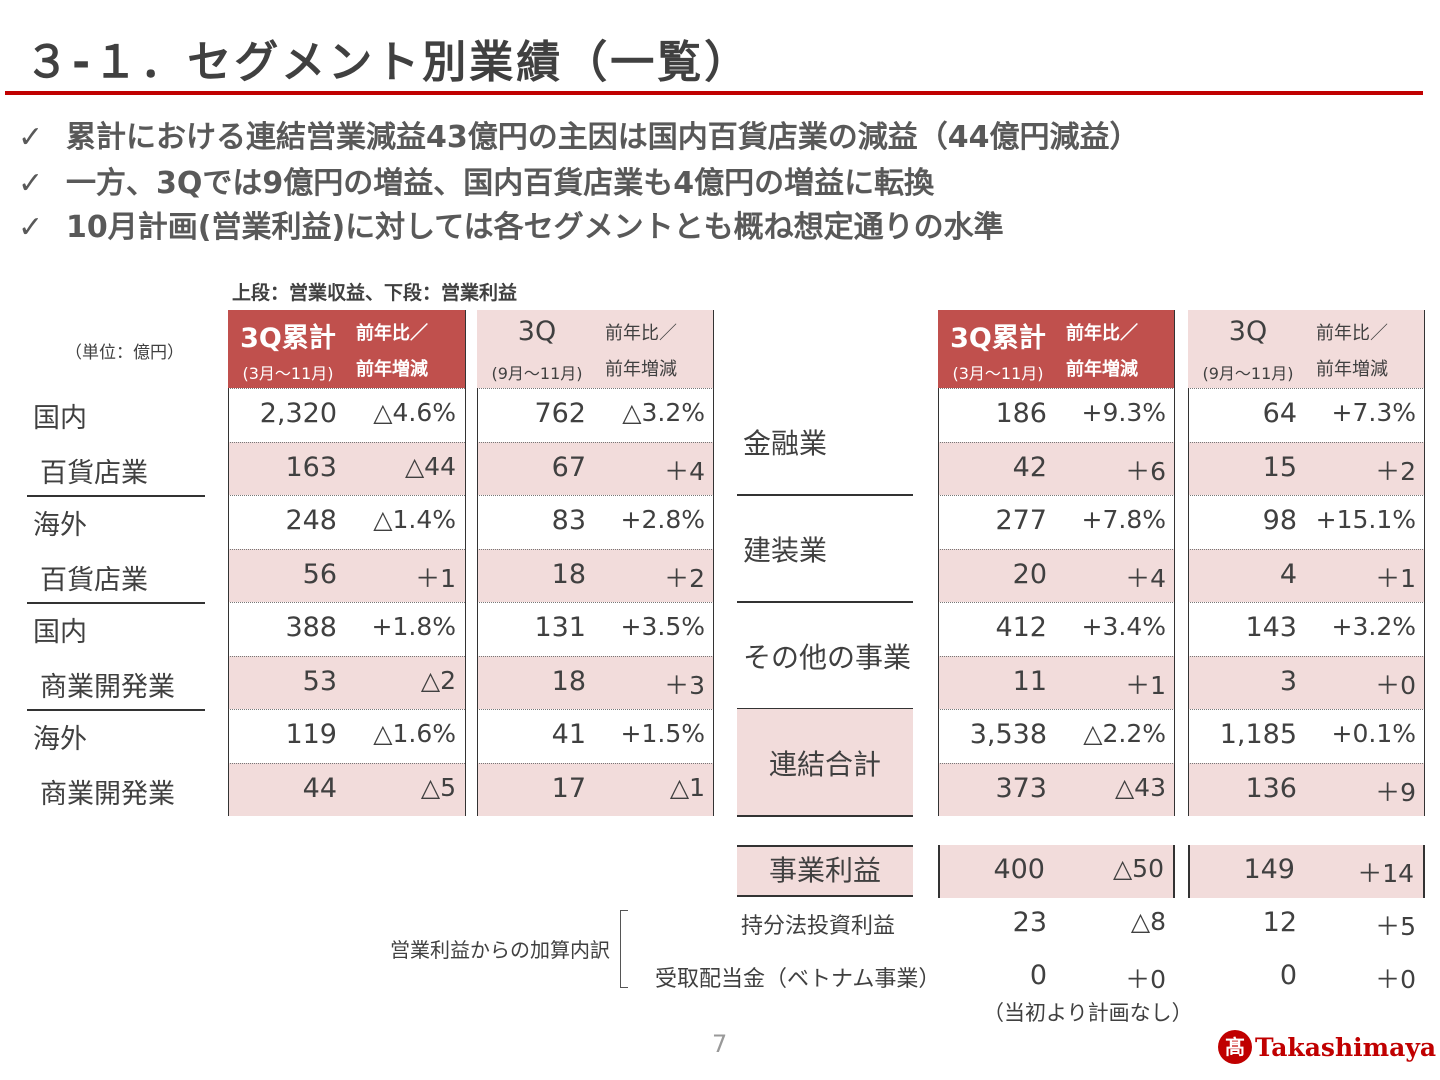 The width and height of the screenshot is (1440, 1080). What do you see at coordinates (1138, 868) in the screenshot?
I see `change: △50` at bounding box center [1138, 868].